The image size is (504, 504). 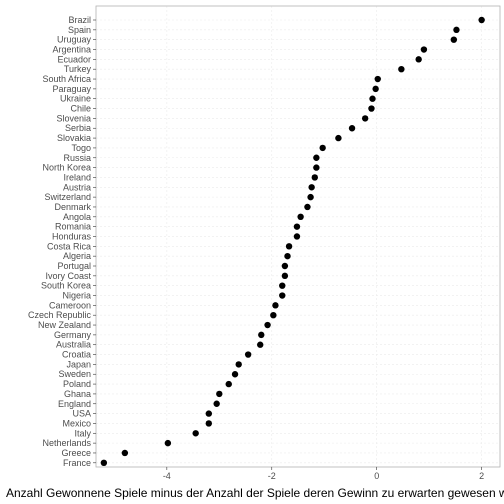 I want to click on x-tick-label: -4, so click(x=167, y=476).